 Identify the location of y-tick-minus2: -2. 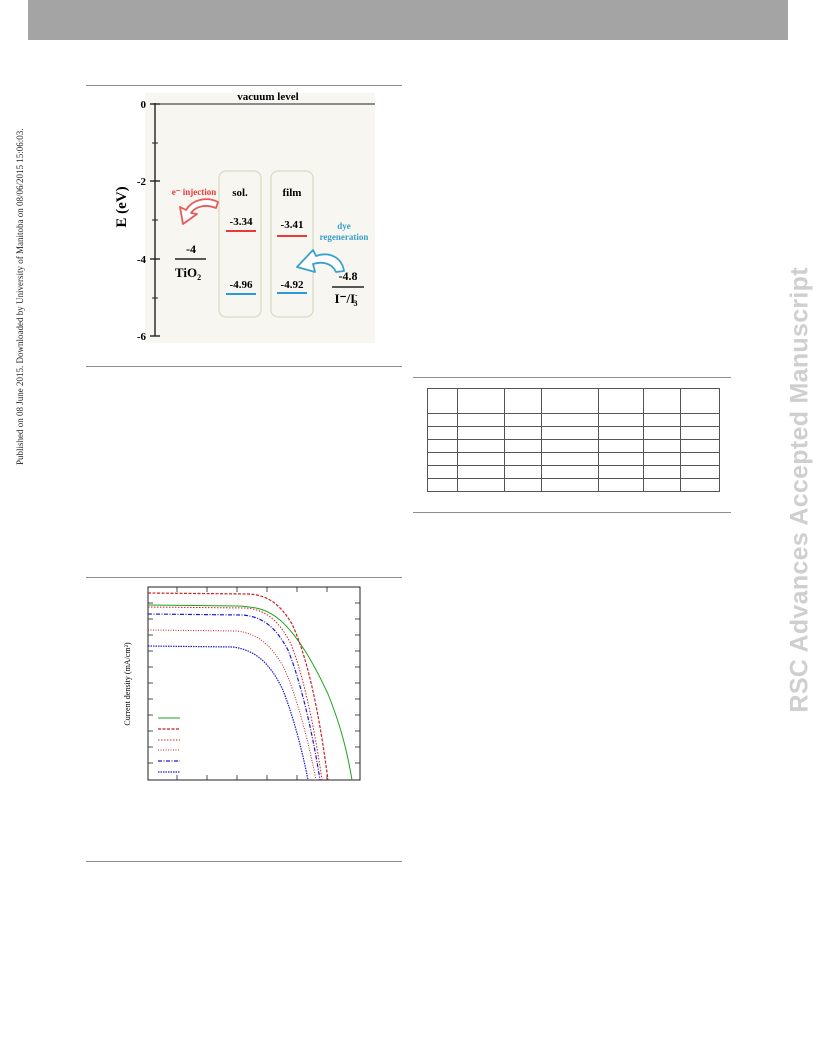
(142, 182).